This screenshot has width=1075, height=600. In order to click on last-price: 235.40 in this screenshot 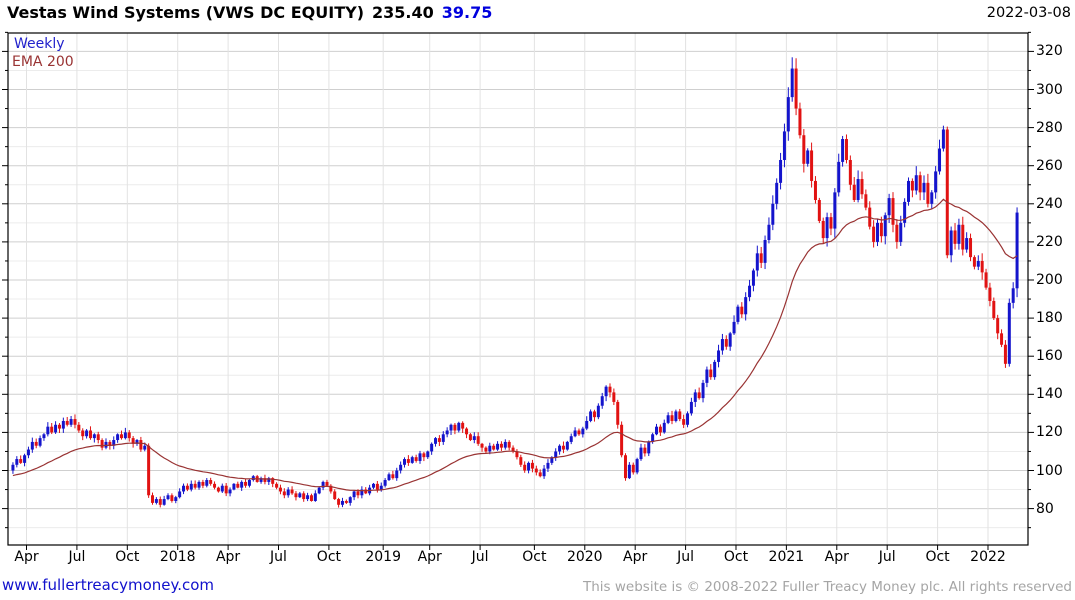, I will do `click(403, 12)`.